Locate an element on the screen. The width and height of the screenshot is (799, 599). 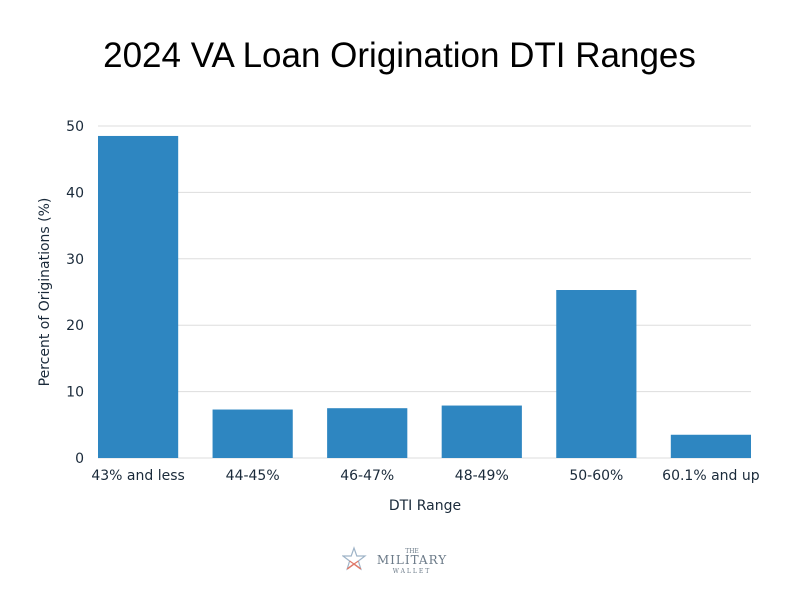
logo-sub-text: WALLET is located at coordinates (412, 571).